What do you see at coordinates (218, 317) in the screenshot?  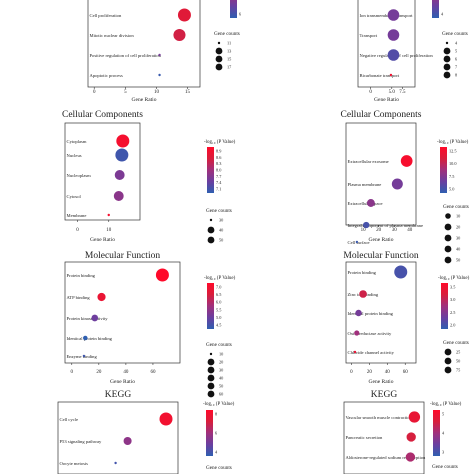 I see `colorbar-tick-label: 5.0` at bounding box center [218, 317].